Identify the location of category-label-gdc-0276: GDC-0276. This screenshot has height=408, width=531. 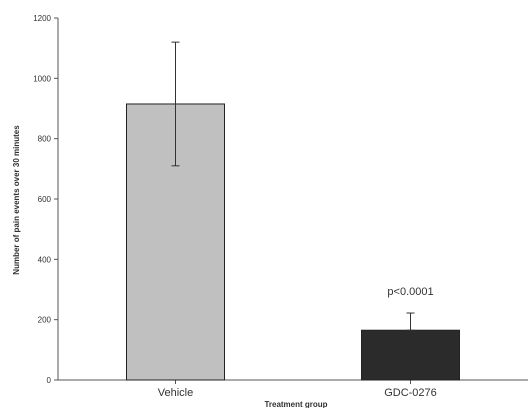
(410, 393).